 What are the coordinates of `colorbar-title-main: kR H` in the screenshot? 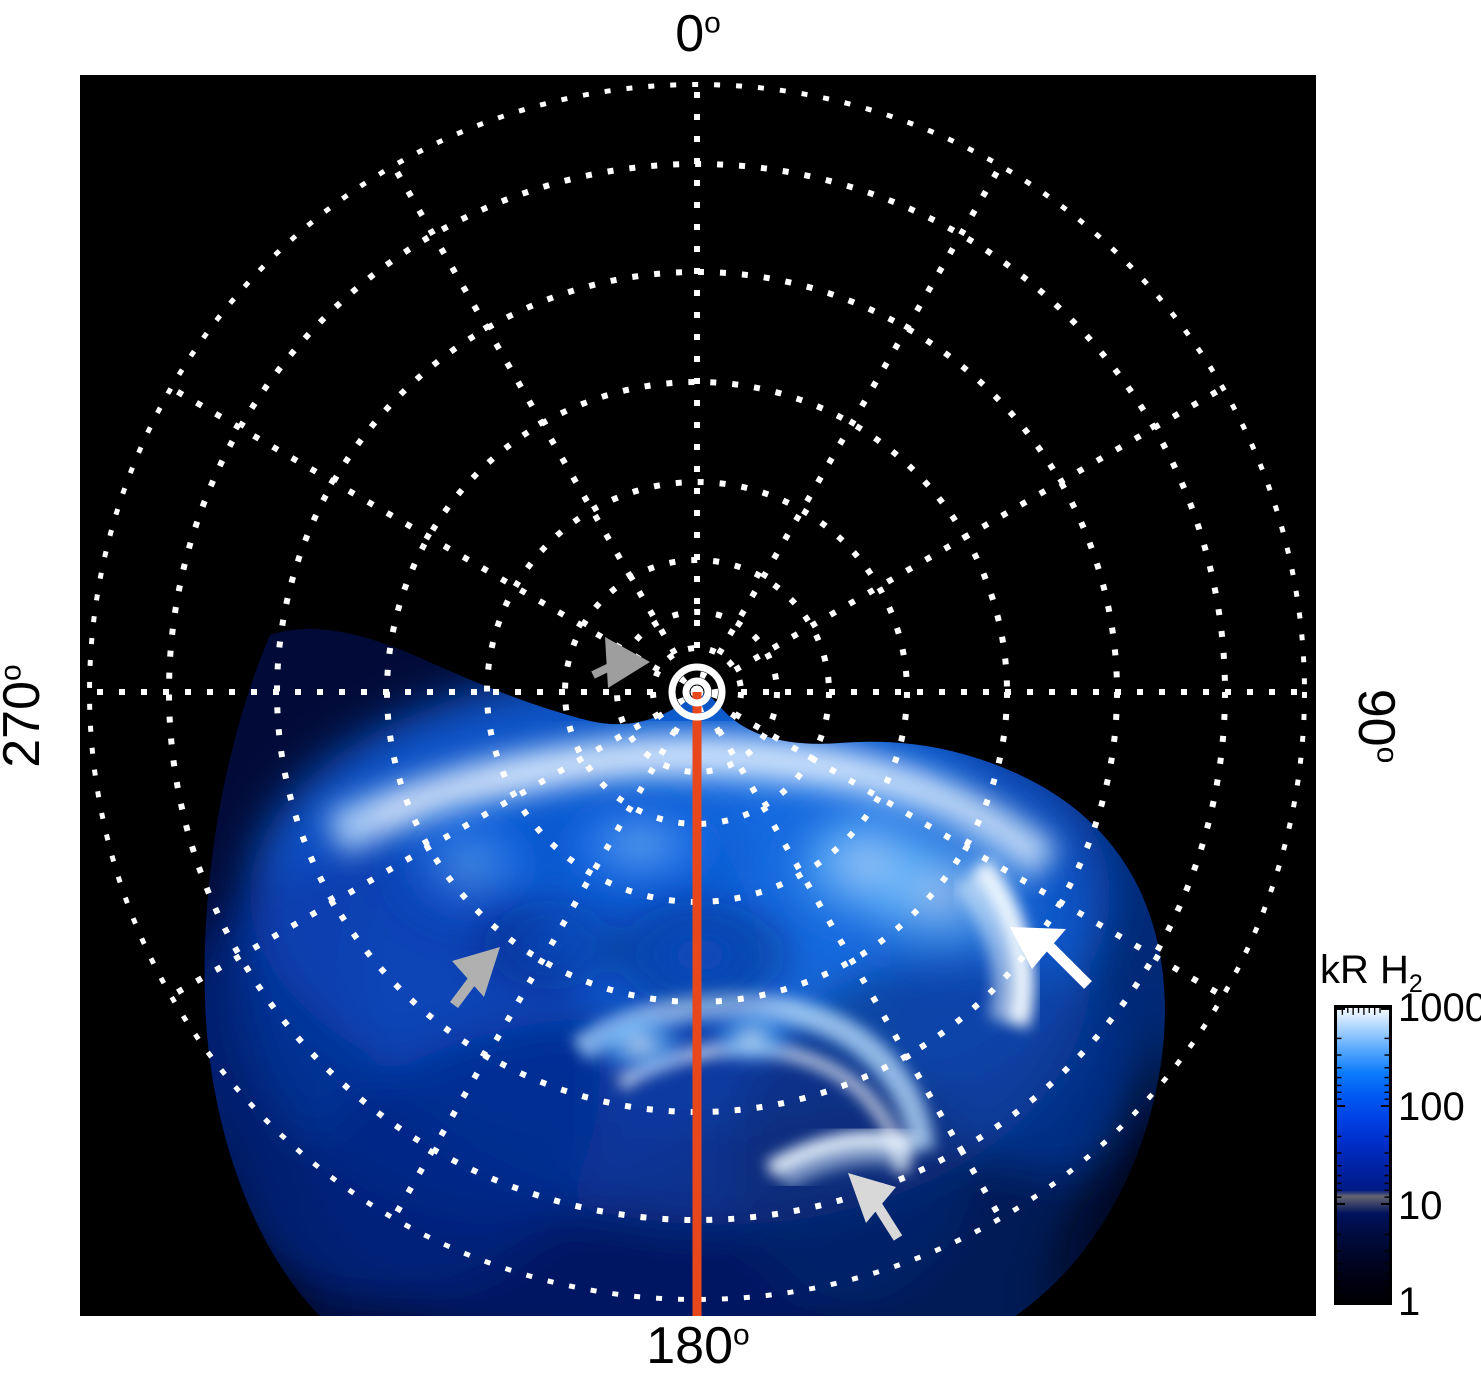 It's located at (1364, 970).